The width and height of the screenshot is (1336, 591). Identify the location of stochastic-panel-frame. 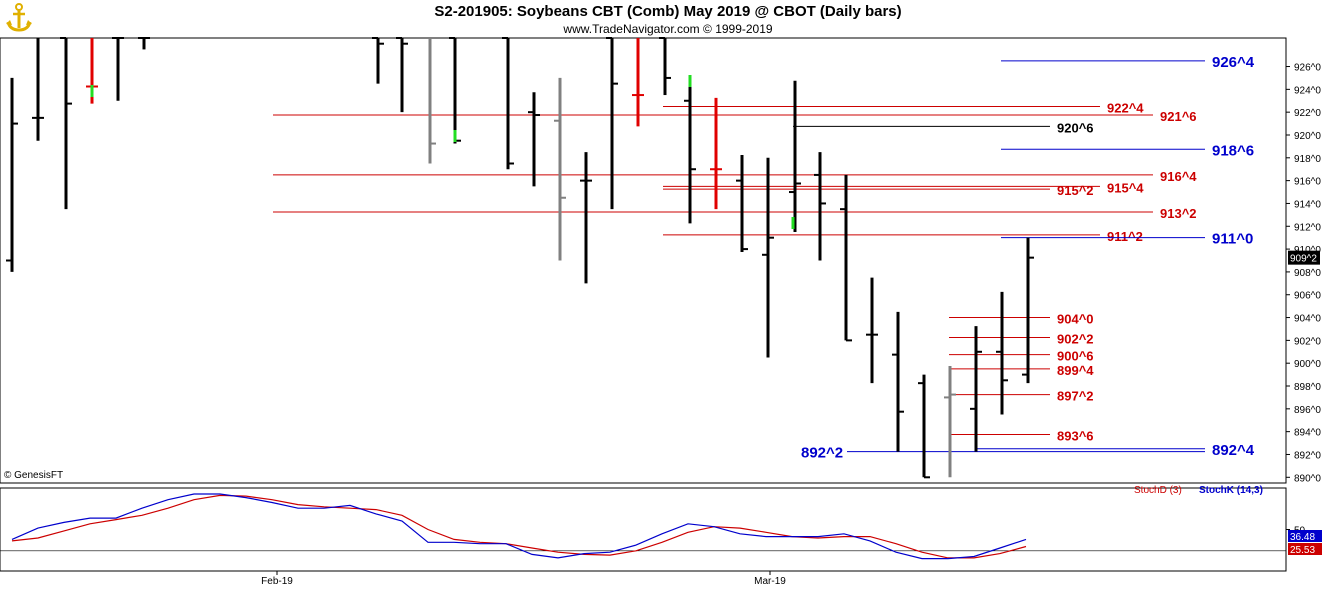
(643, 529).